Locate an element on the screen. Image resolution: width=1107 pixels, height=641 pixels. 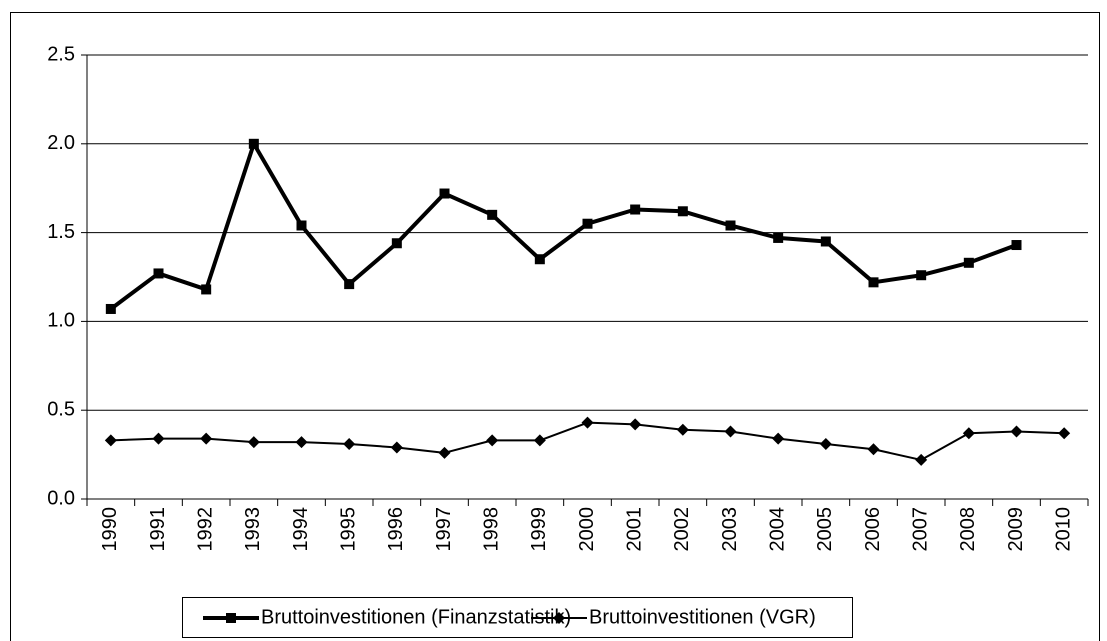
x-tick-label: 2010 is located at coordinates (1063, 529).